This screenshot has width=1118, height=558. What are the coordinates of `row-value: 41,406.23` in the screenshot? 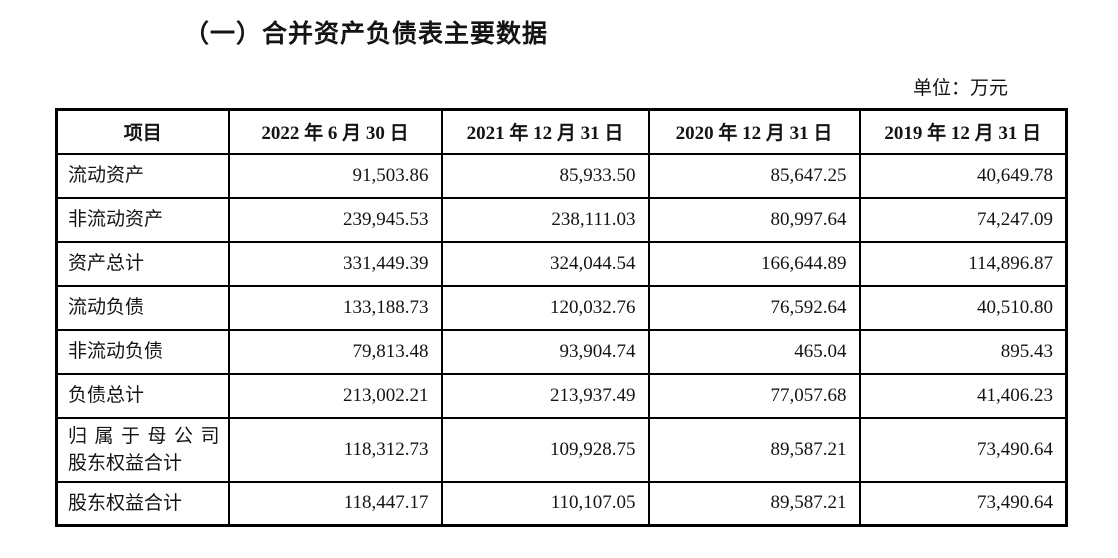 It's located at (963, 395).